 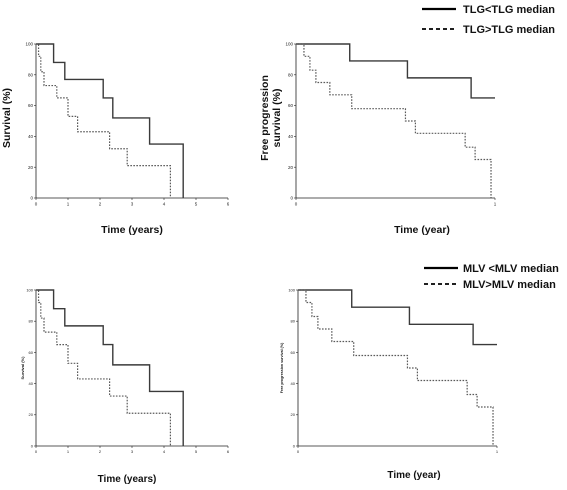 What do you see at coordinates (282, 367) in the screenshot?
I see `y-axis-title: Free progression survival (%)` at bounding box center [282, 367].